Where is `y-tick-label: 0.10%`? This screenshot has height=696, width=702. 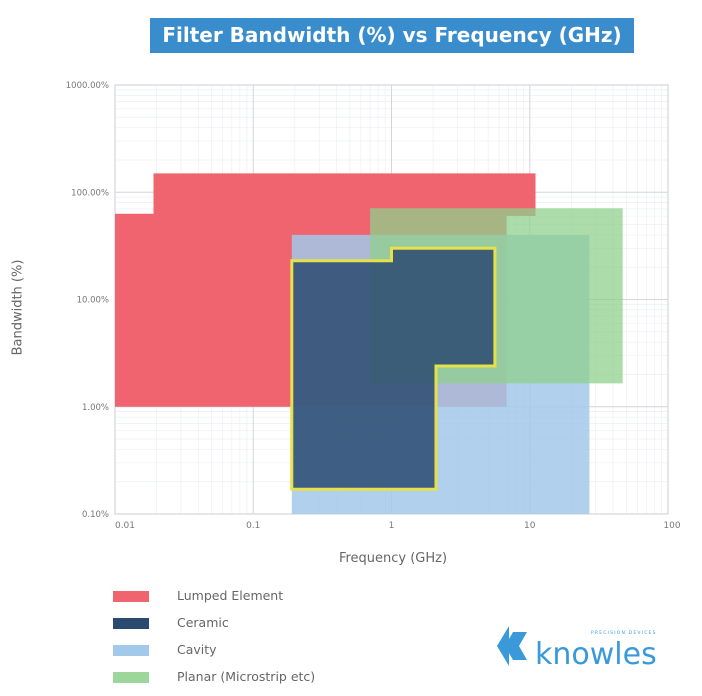
y-tick-label: 0.10% is located at coordinates (95, 515).